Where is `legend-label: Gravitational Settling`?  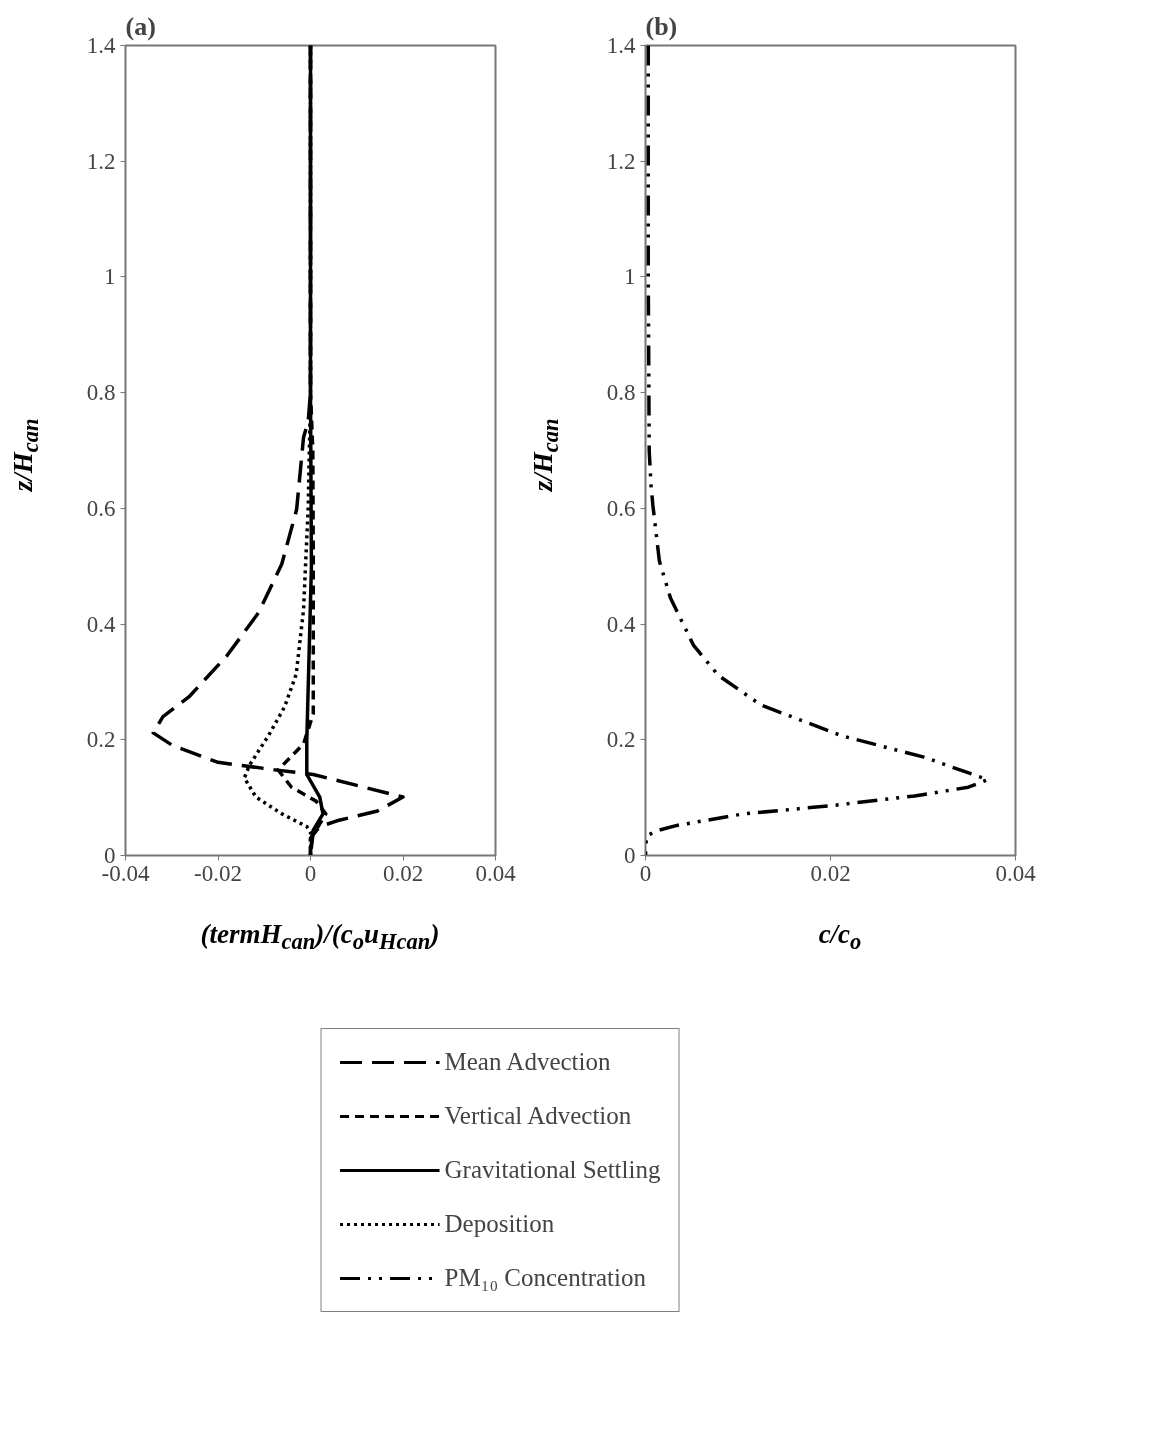 legend-label: Gravitational Settling is located at coordinates (552, 1170).